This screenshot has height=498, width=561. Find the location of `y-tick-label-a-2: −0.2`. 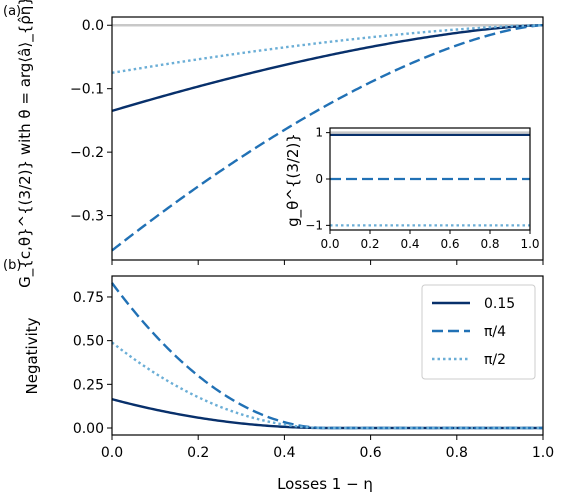

y-tick-label-a-2: −0.2 is located at coordinates (87, 153).